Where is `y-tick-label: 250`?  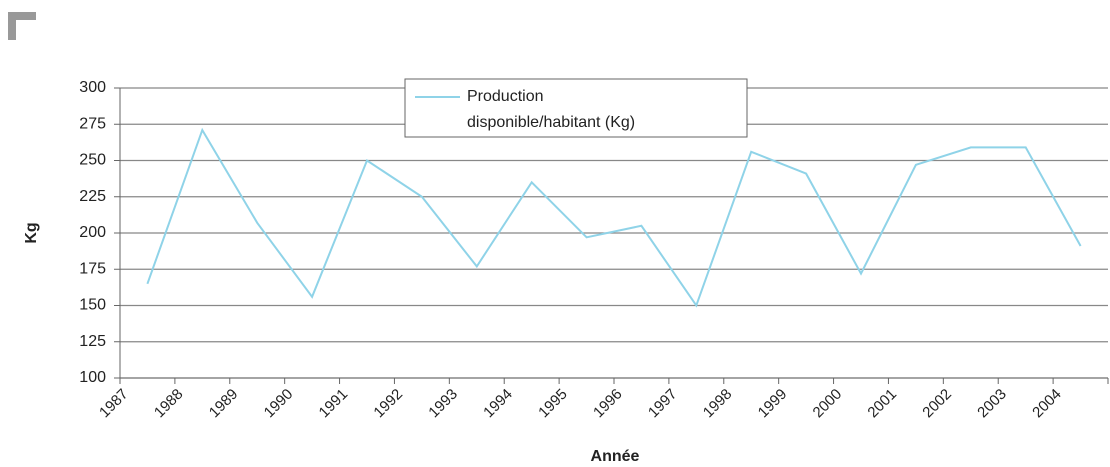 y-tick-label: 250 is located at coordinates (92, 160).